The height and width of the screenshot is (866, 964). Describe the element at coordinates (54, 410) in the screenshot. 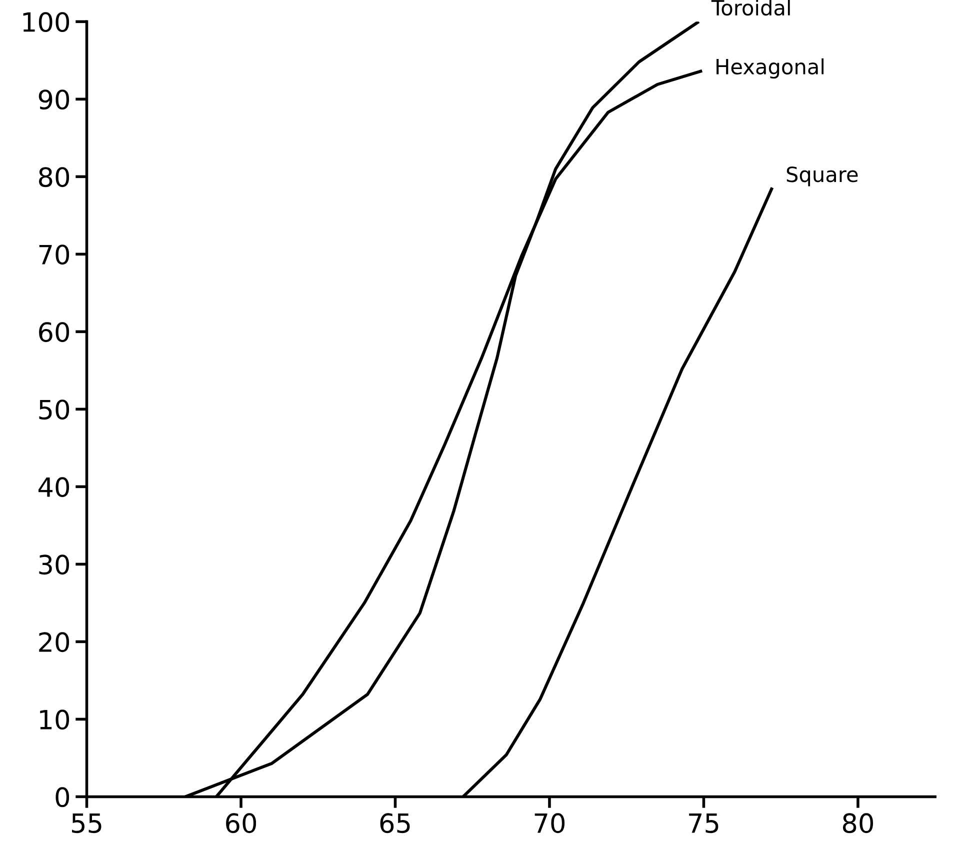

I see `y-tick-label: 50` at that location.